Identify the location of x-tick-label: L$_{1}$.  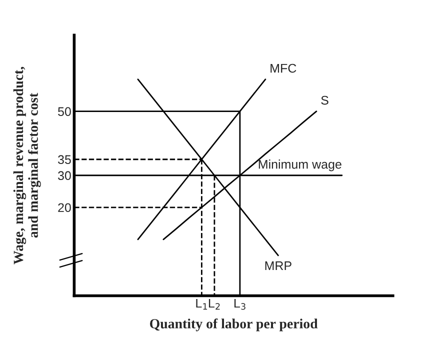
(202, 304).